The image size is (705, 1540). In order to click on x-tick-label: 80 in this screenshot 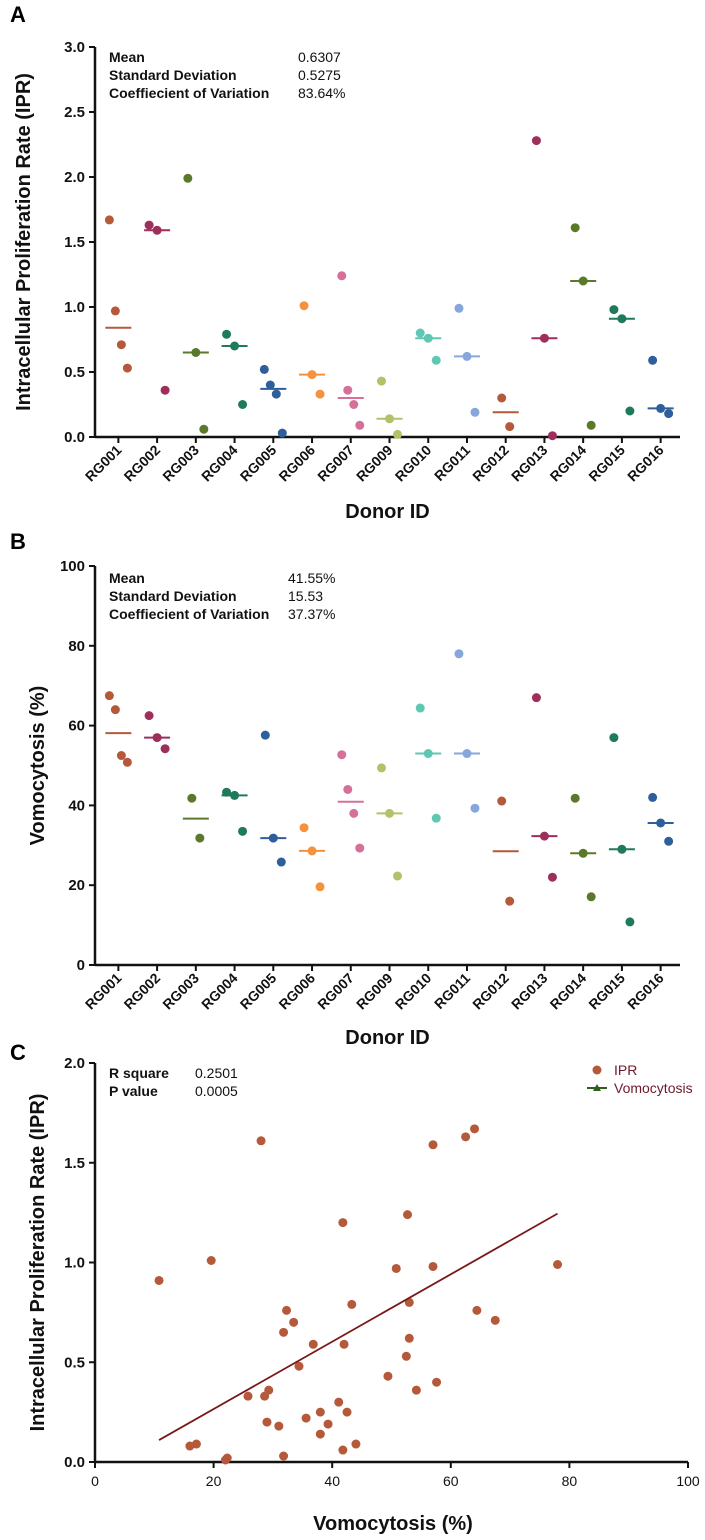, I will do `click(570, 1481)`.